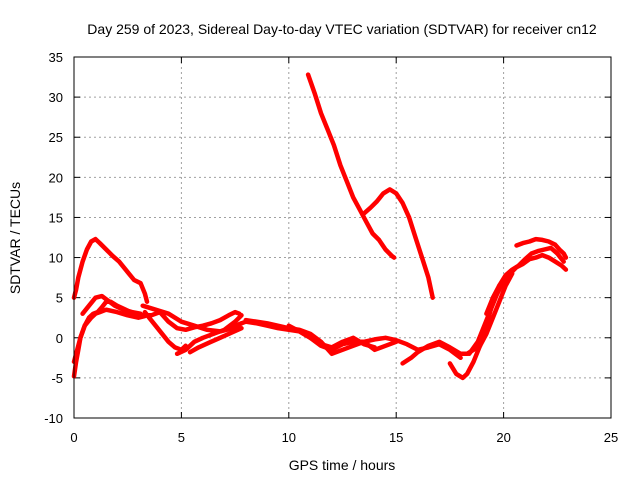 This screenshot has width=640, height=480. I want to click on x-tick-label: 0, so click(73, 437).